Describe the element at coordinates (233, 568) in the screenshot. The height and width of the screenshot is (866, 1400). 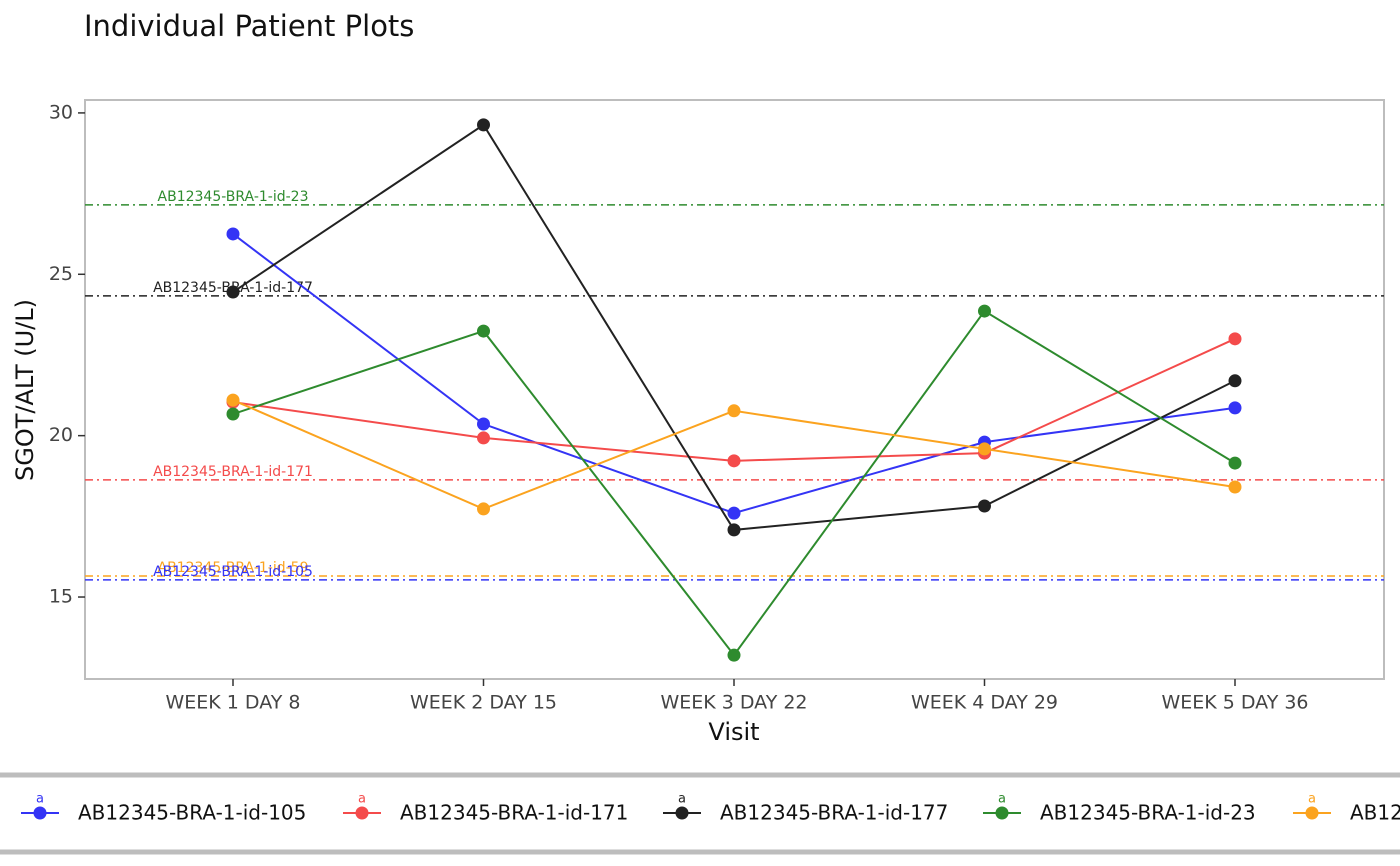
I see `reference-label: AB12345-BRA-1-id-59` at that location.